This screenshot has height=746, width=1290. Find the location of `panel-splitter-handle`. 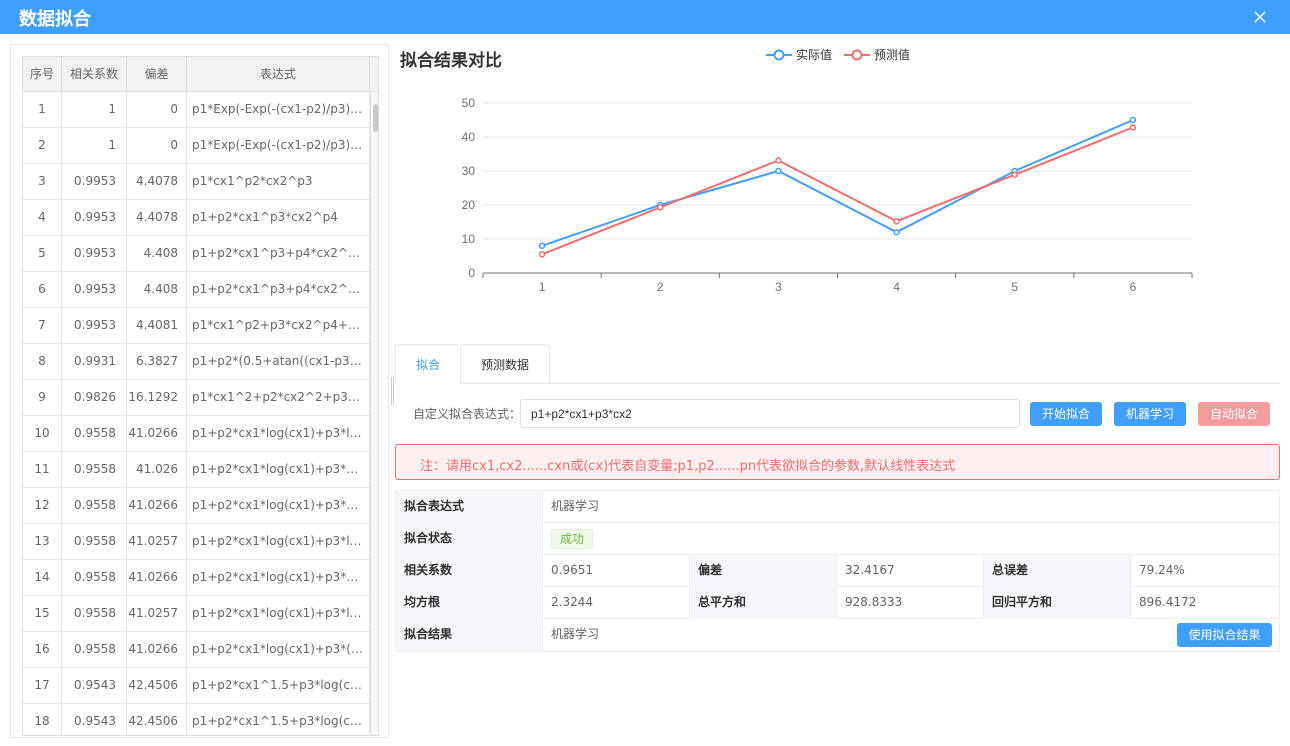

panel-splitter-handle is located at coordinates (392, 391).